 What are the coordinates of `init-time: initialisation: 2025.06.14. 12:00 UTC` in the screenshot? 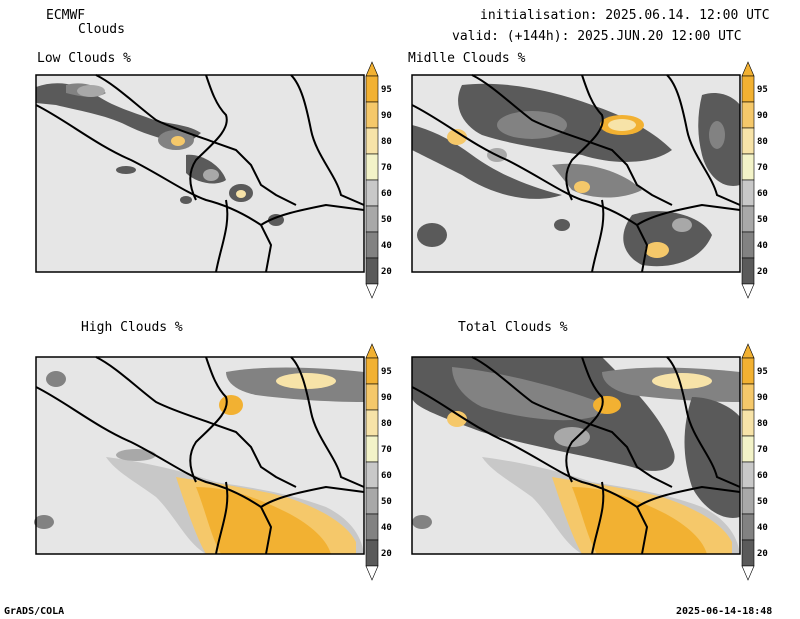 It's located at (625, 15).